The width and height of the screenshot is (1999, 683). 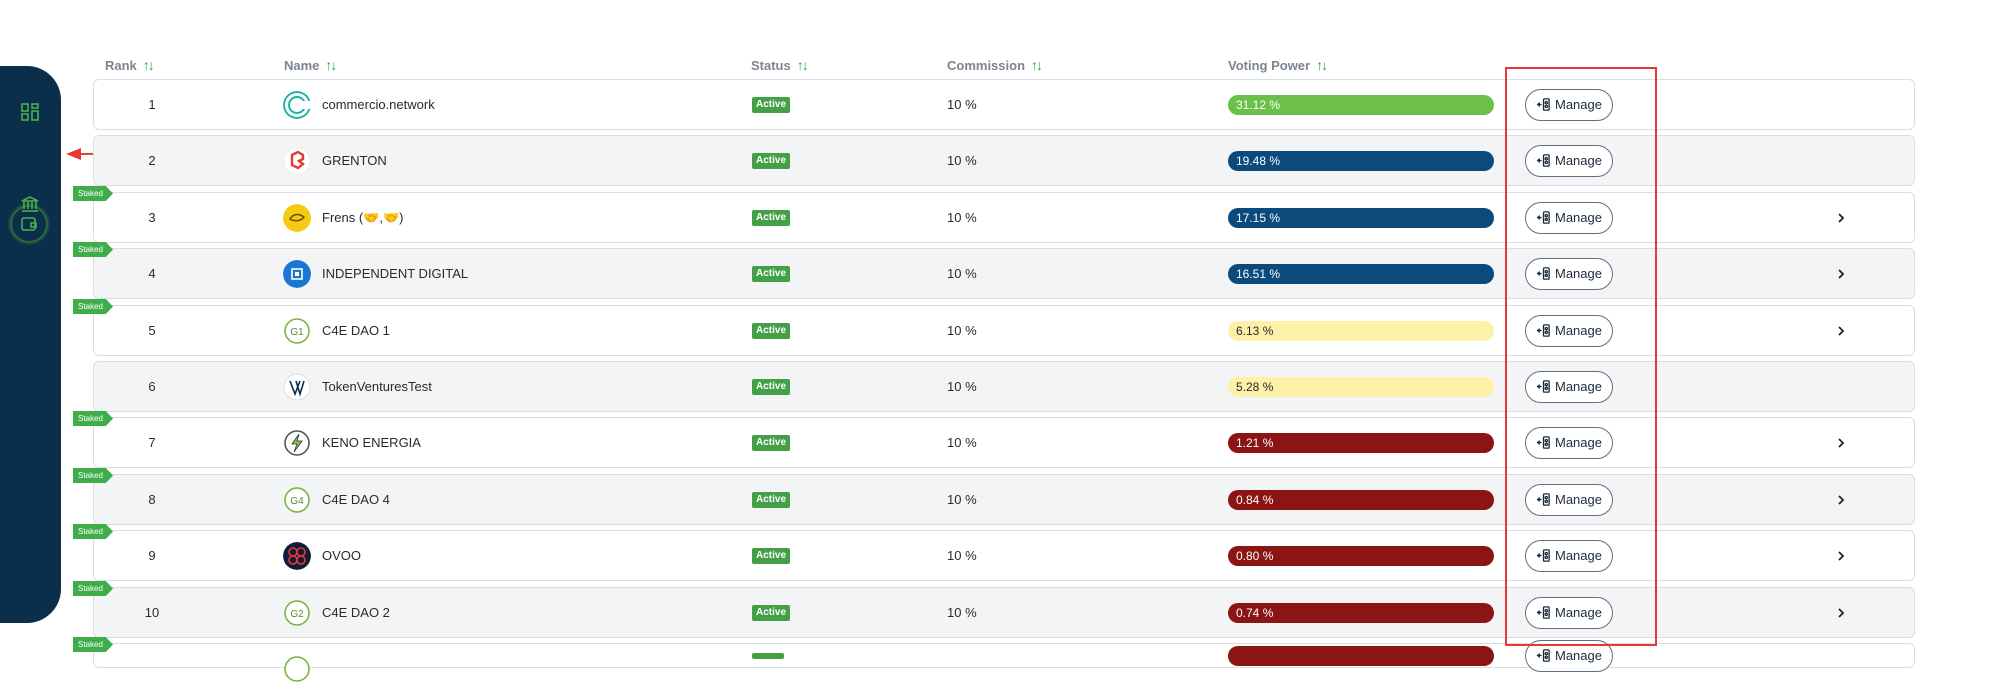 What do you see at coordinates (1361, 655) in the screenshot?
I see `voting-power-cell` at bounding box center [1361, 655].